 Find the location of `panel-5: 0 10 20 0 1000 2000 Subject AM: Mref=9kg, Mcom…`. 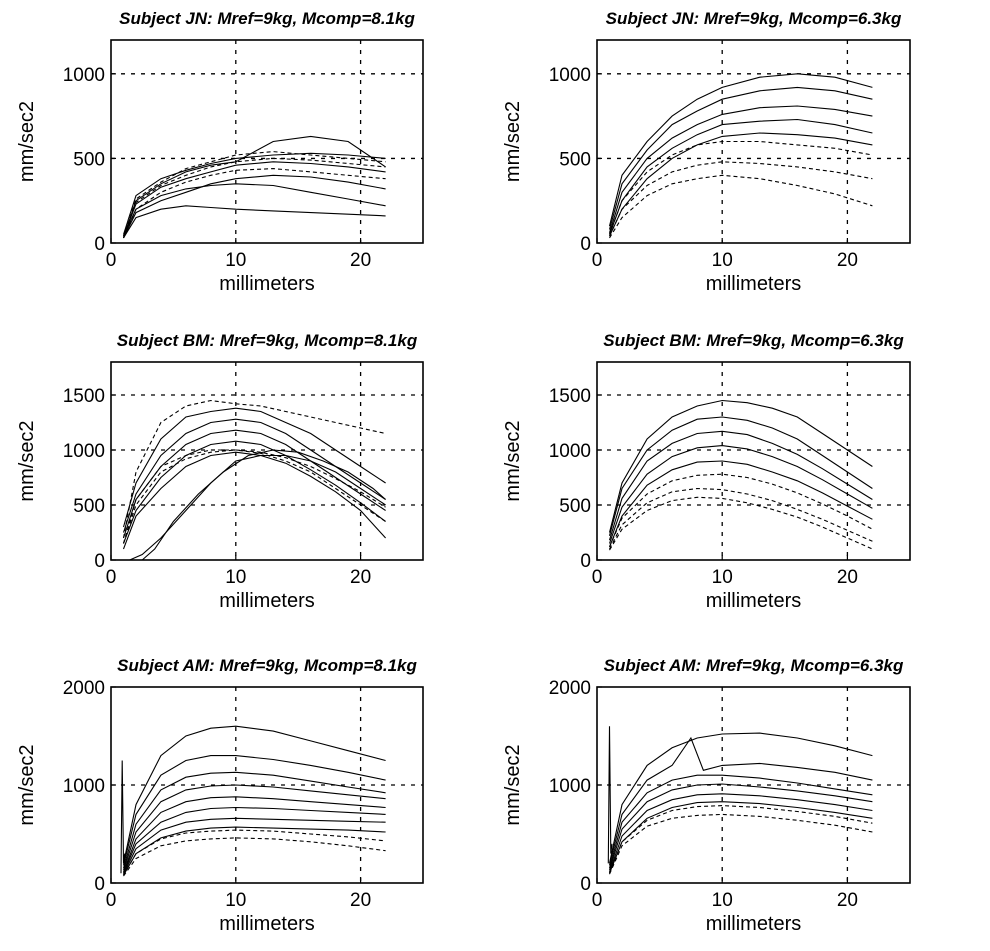

panel-5: 0 10 20 0 1000 2000 Subject AM: Mref=9kg, Mcom… is located at coordinates (220, 795).